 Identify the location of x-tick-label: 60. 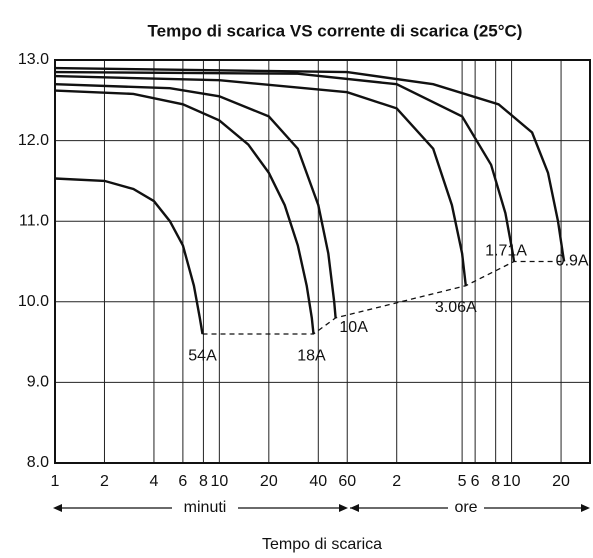
(347, 481).